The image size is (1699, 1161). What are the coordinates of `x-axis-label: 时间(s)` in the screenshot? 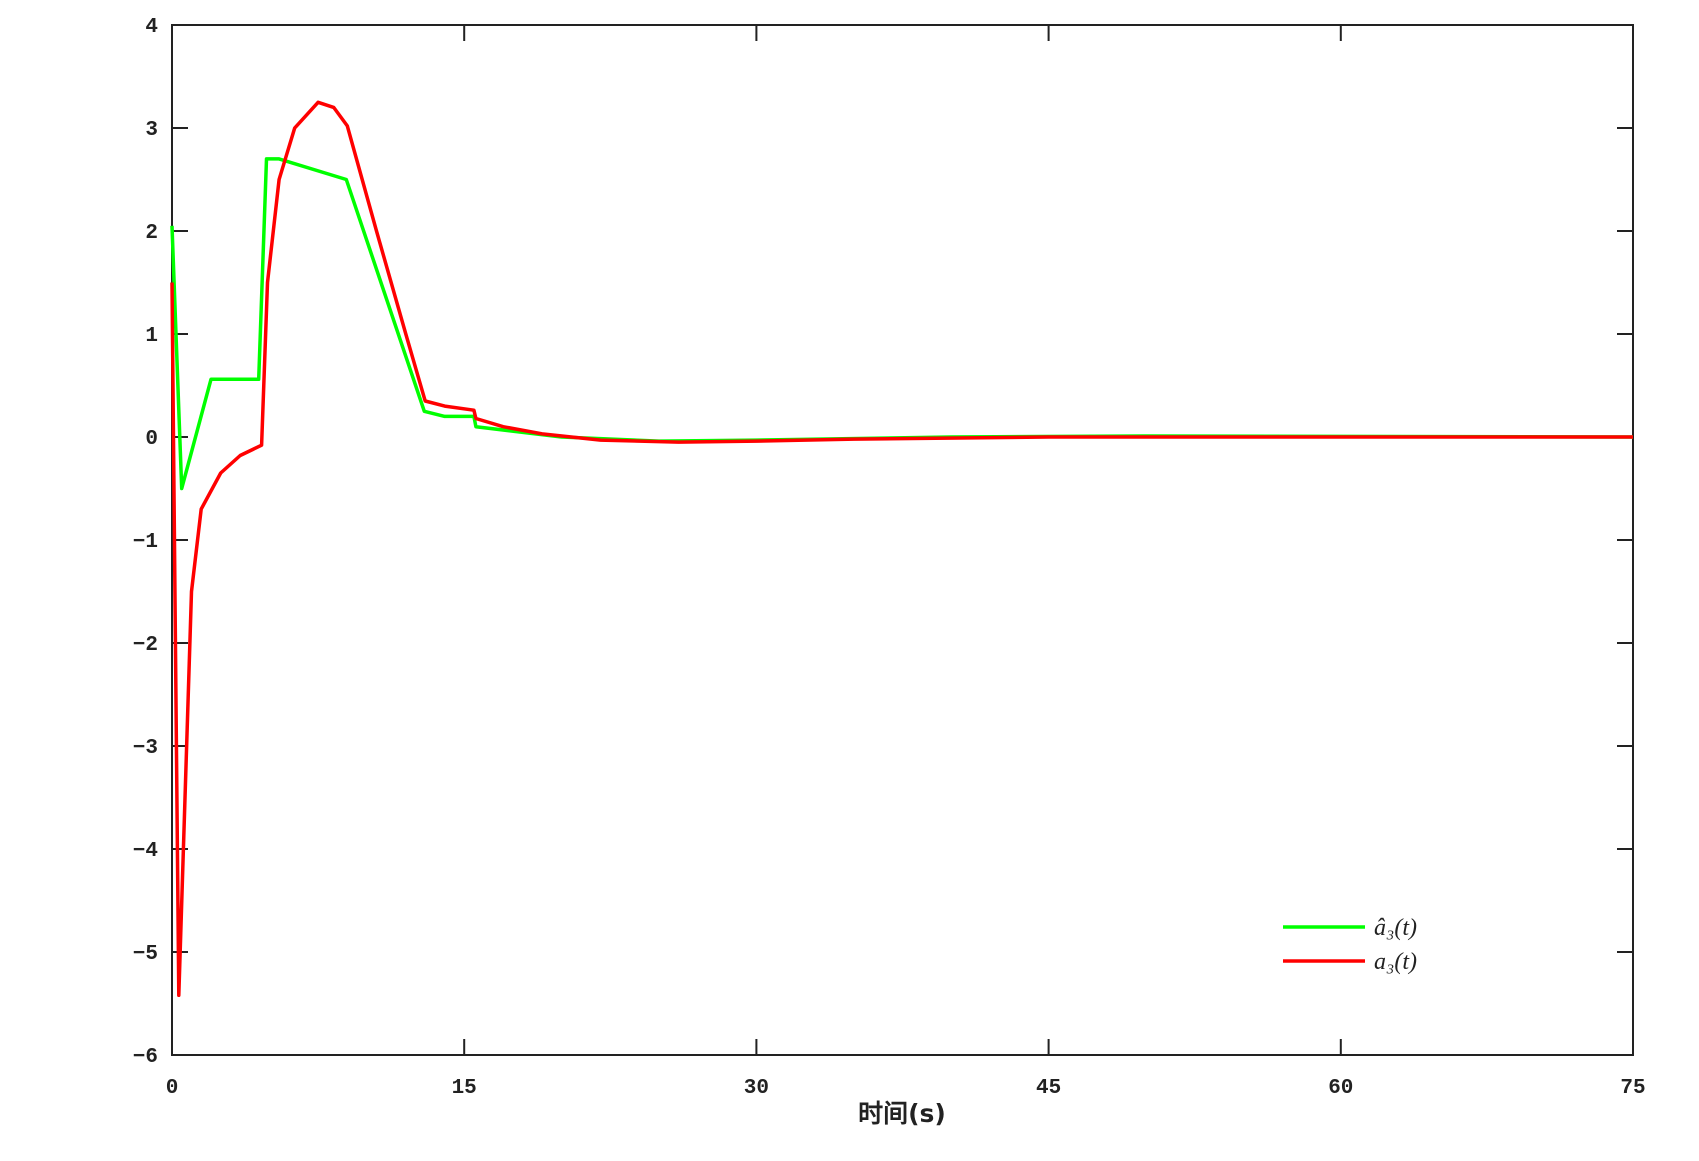 It's located at (902, 1113).